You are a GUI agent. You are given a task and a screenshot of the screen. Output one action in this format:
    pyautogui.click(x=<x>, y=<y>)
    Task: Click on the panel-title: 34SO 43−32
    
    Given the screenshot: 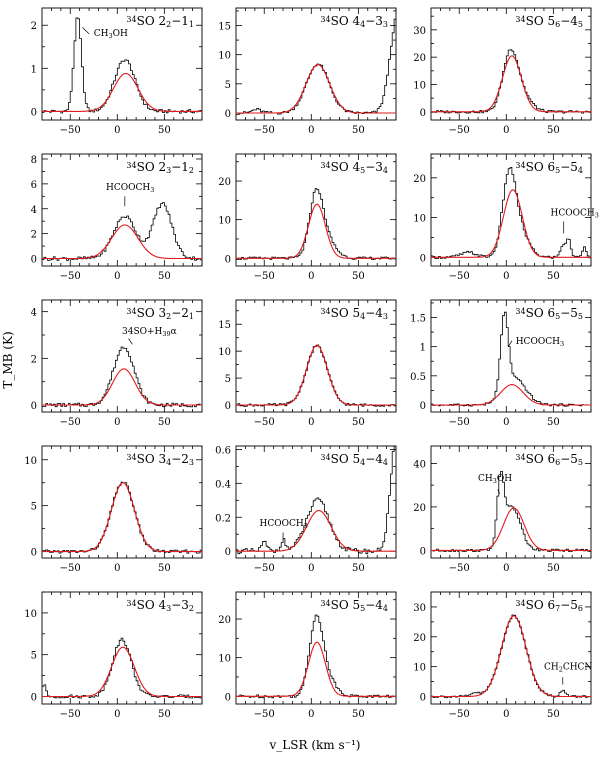 What is the action you would take?
    pyautogui.click(x=160, y=605)
    